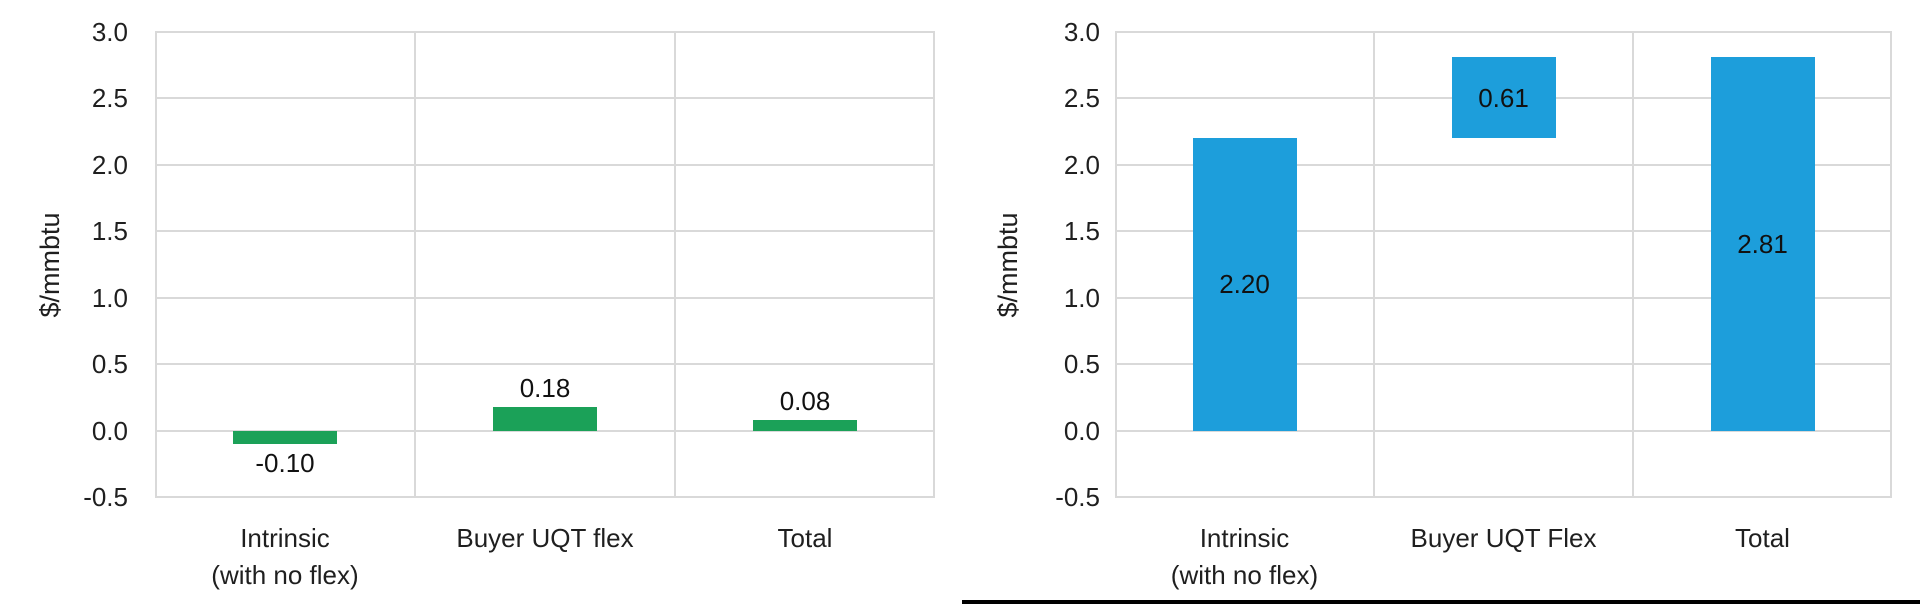 This screenshot has height=607, width=1920. I want to click on bar-value-label: 2.81, so click(1762, 243).